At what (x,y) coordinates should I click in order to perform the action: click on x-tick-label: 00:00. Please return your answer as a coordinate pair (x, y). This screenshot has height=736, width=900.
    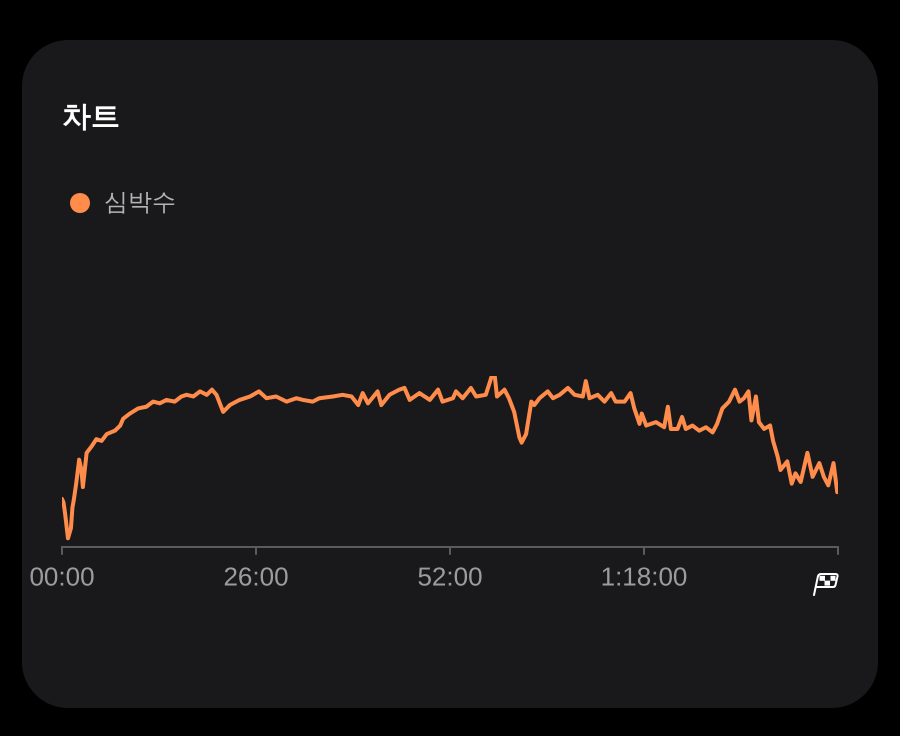
    Looking at the image, I should click on (62, 577).